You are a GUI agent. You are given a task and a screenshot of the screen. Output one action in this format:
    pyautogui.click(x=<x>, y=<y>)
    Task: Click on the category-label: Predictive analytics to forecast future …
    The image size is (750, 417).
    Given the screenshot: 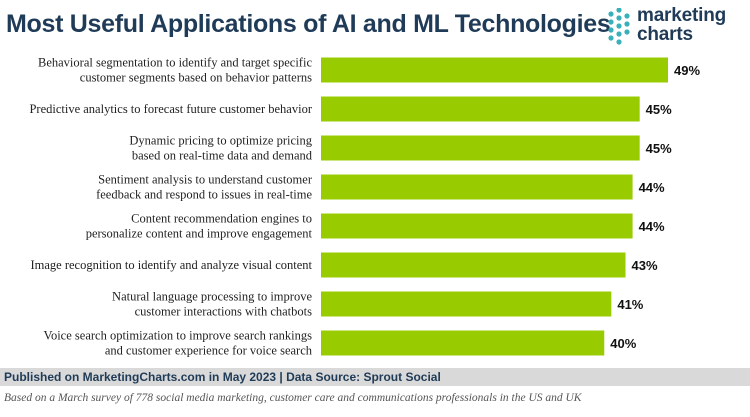 What is the action you would take?
    pyautogui.click(x=170, y=109)
    